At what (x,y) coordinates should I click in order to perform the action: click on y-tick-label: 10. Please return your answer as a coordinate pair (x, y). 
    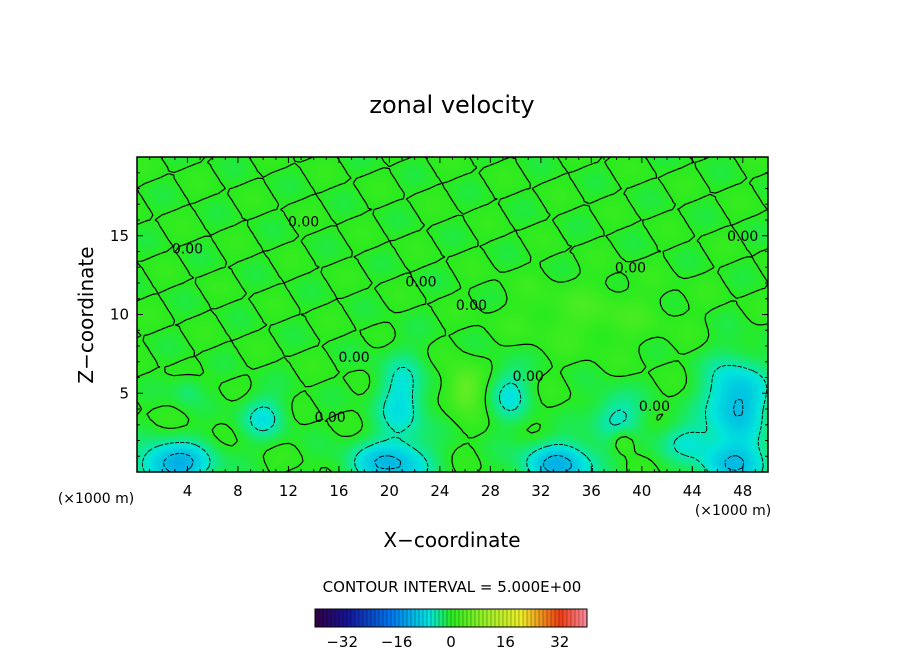
    Looking at the image, I should click on (119, 315).